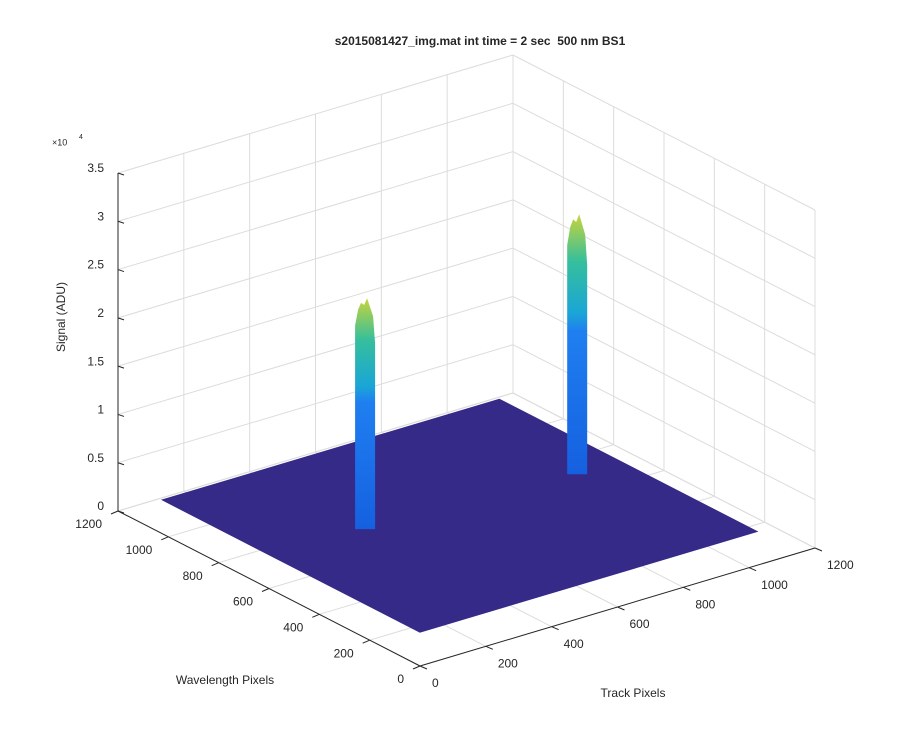 Image resolution: width=900 pixels, height=750 pixels. I want to click on x-tick-label: 1200, so click(840, 565).